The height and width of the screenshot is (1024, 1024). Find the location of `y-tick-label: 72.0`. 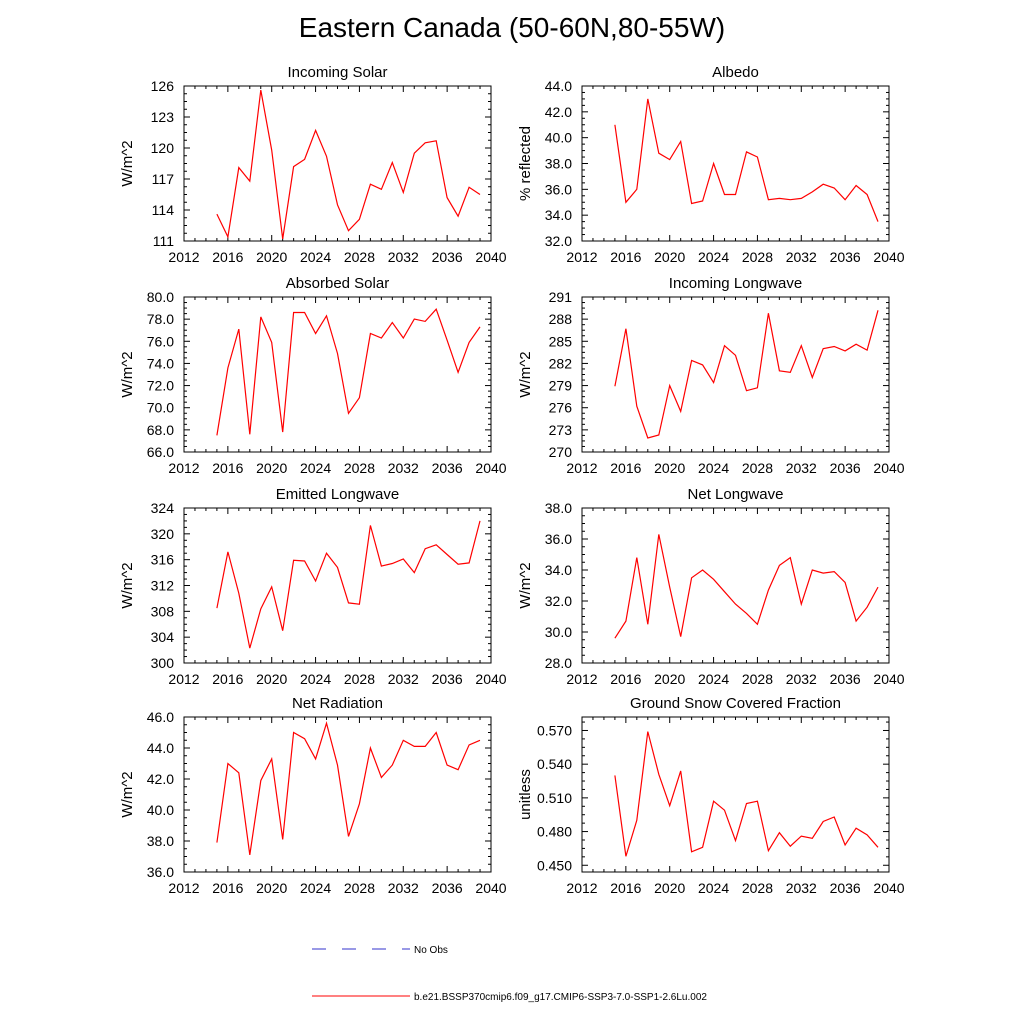

y-tick-label: 72.0 is located at coordinates (160, 386).